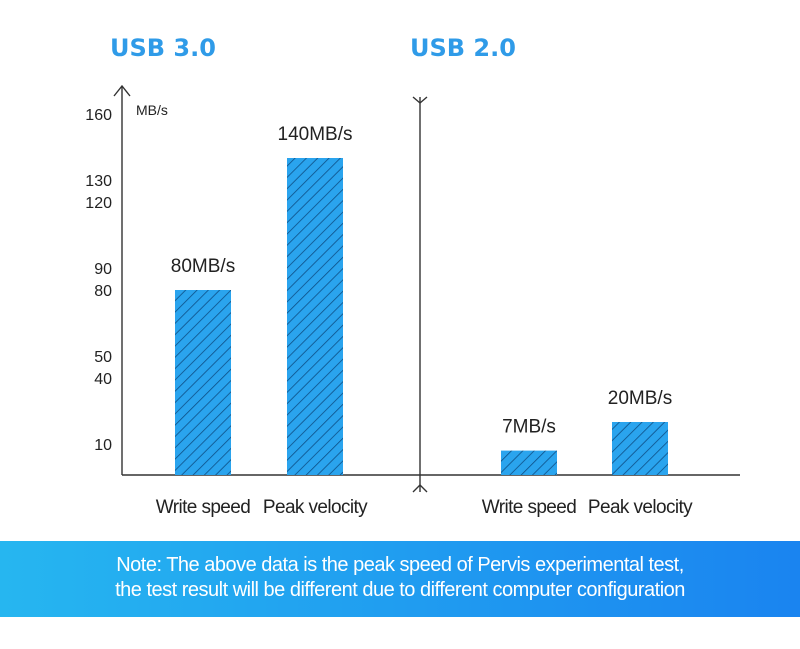  Describe the element at coordinates (529, 427) in the screenshot. I see `value-label: 7MB/s` at that location.